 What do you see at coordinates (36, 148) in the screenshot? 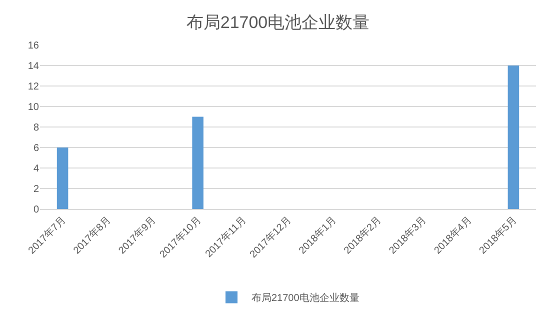
I see `y-tick-label: 6` at bounding box center [36, 148].